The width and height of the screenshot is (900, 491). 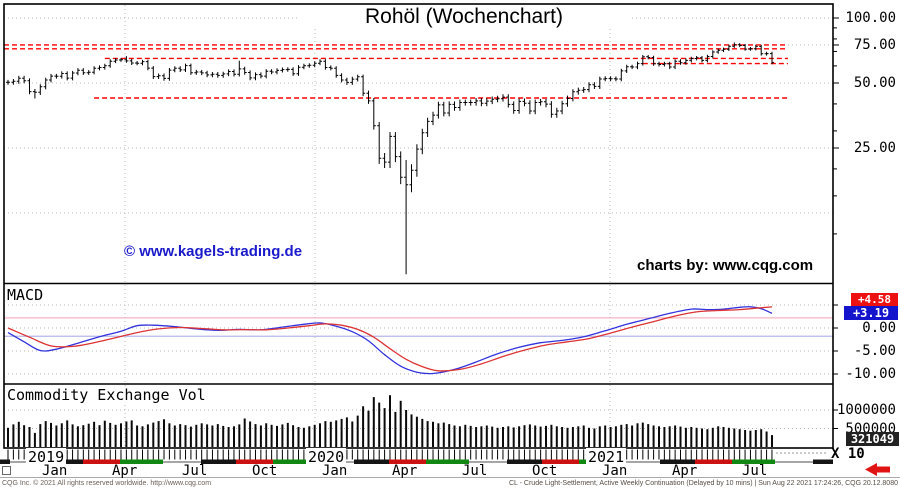 I want to click on scroll-left-button, so click(x=878, y=469).